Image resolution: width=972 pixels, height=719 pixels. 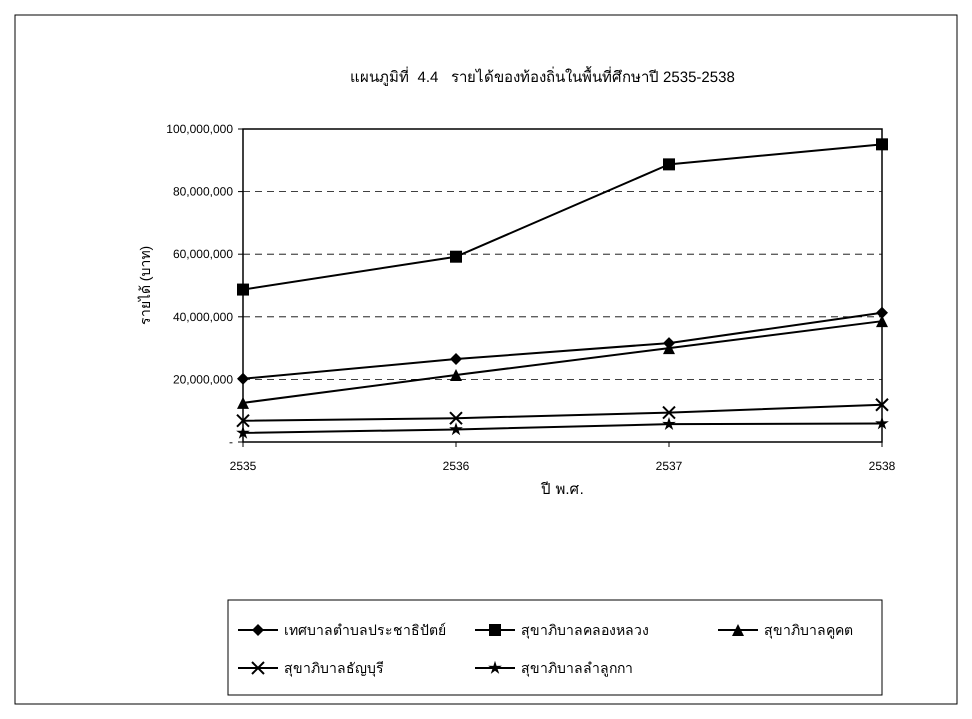 I want to click on chart-title: แผนภูมิที่ 4.4 รายได้ของท้องถิ่นในพื้นที่ศึกษาปี 2535-2538, so click(x=542, y=76).